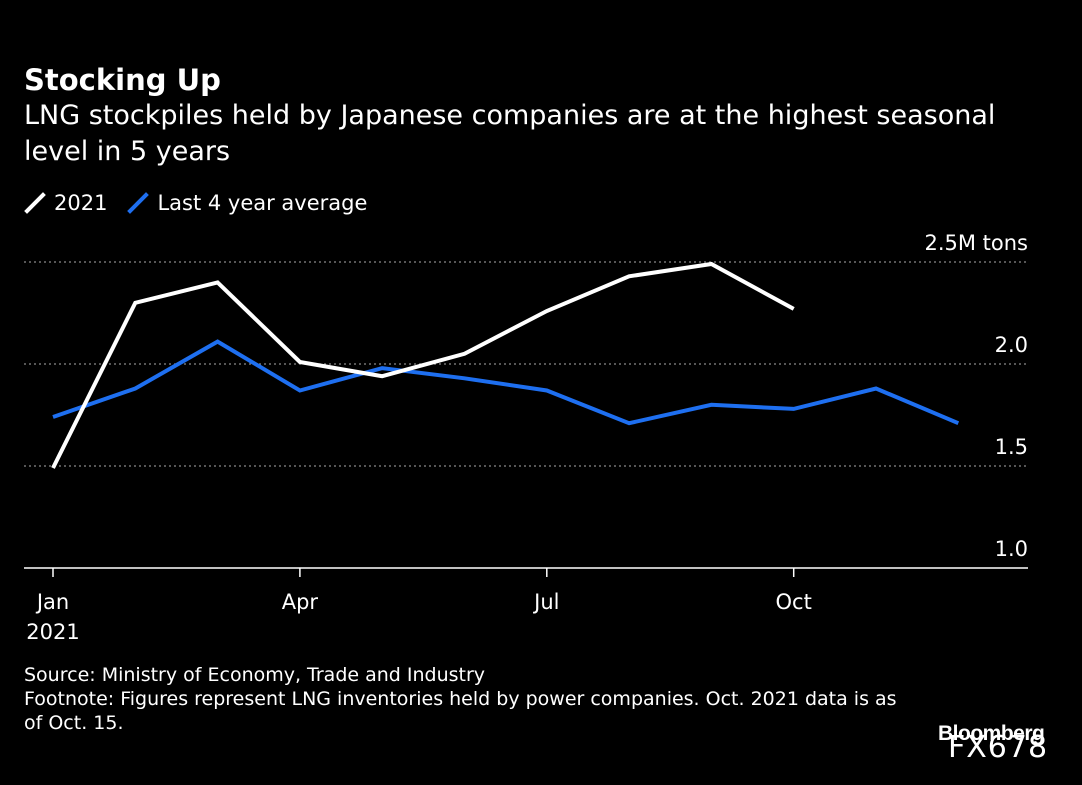 This screenshot has height=785, width=1082. I want to click on x-tick-label: Apr, so click(300, 602).